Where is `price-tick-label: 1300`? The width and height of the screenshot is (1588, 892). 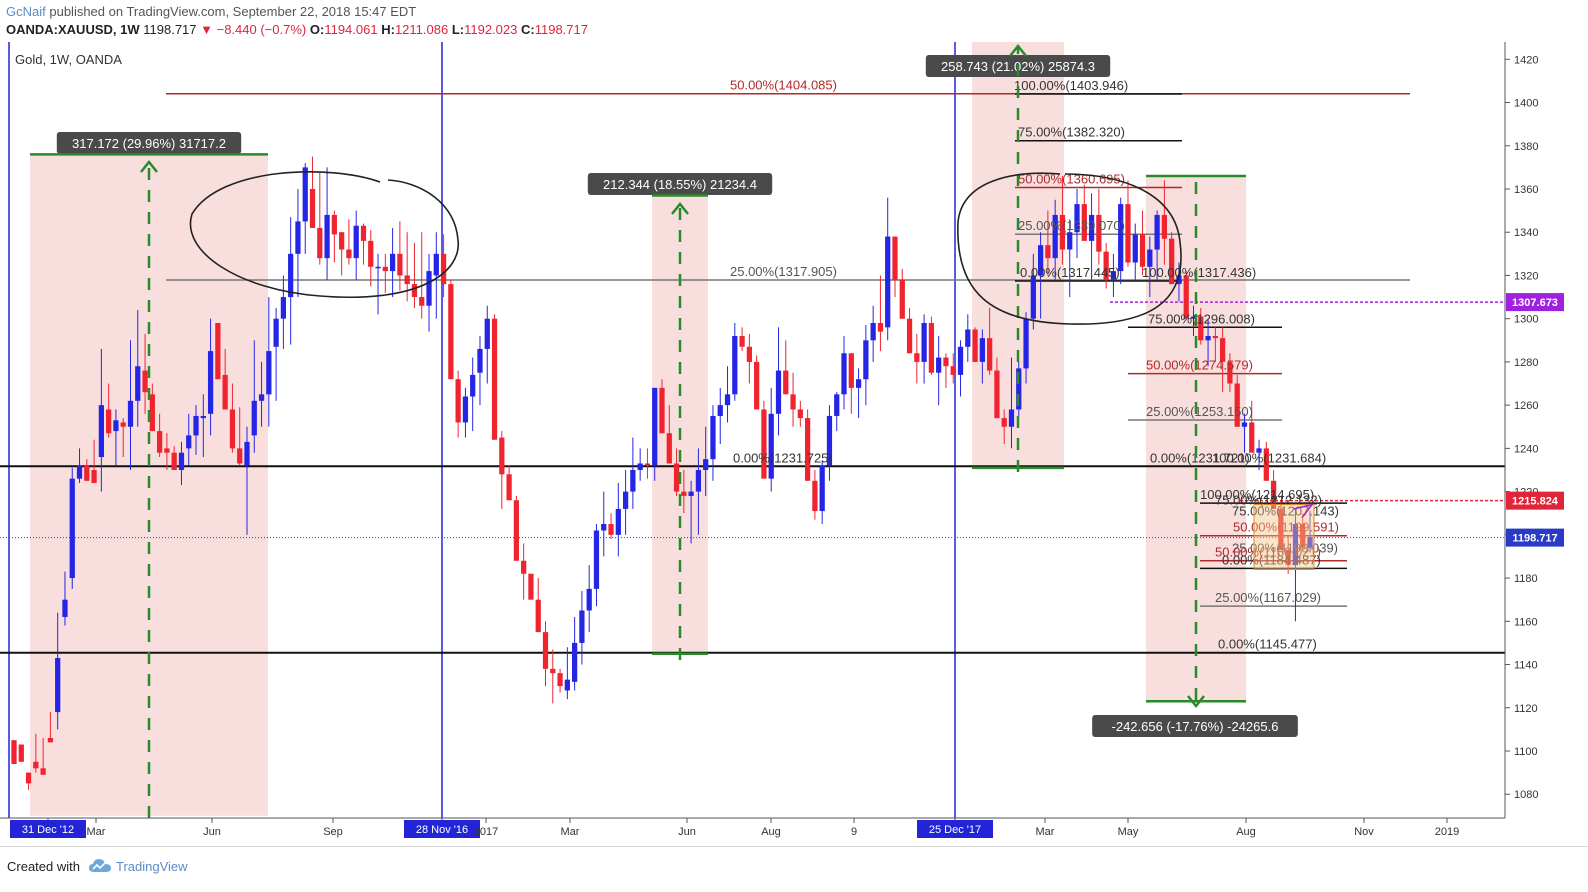
price-tick-label: 1300 is located at coordinates (1526, 320).